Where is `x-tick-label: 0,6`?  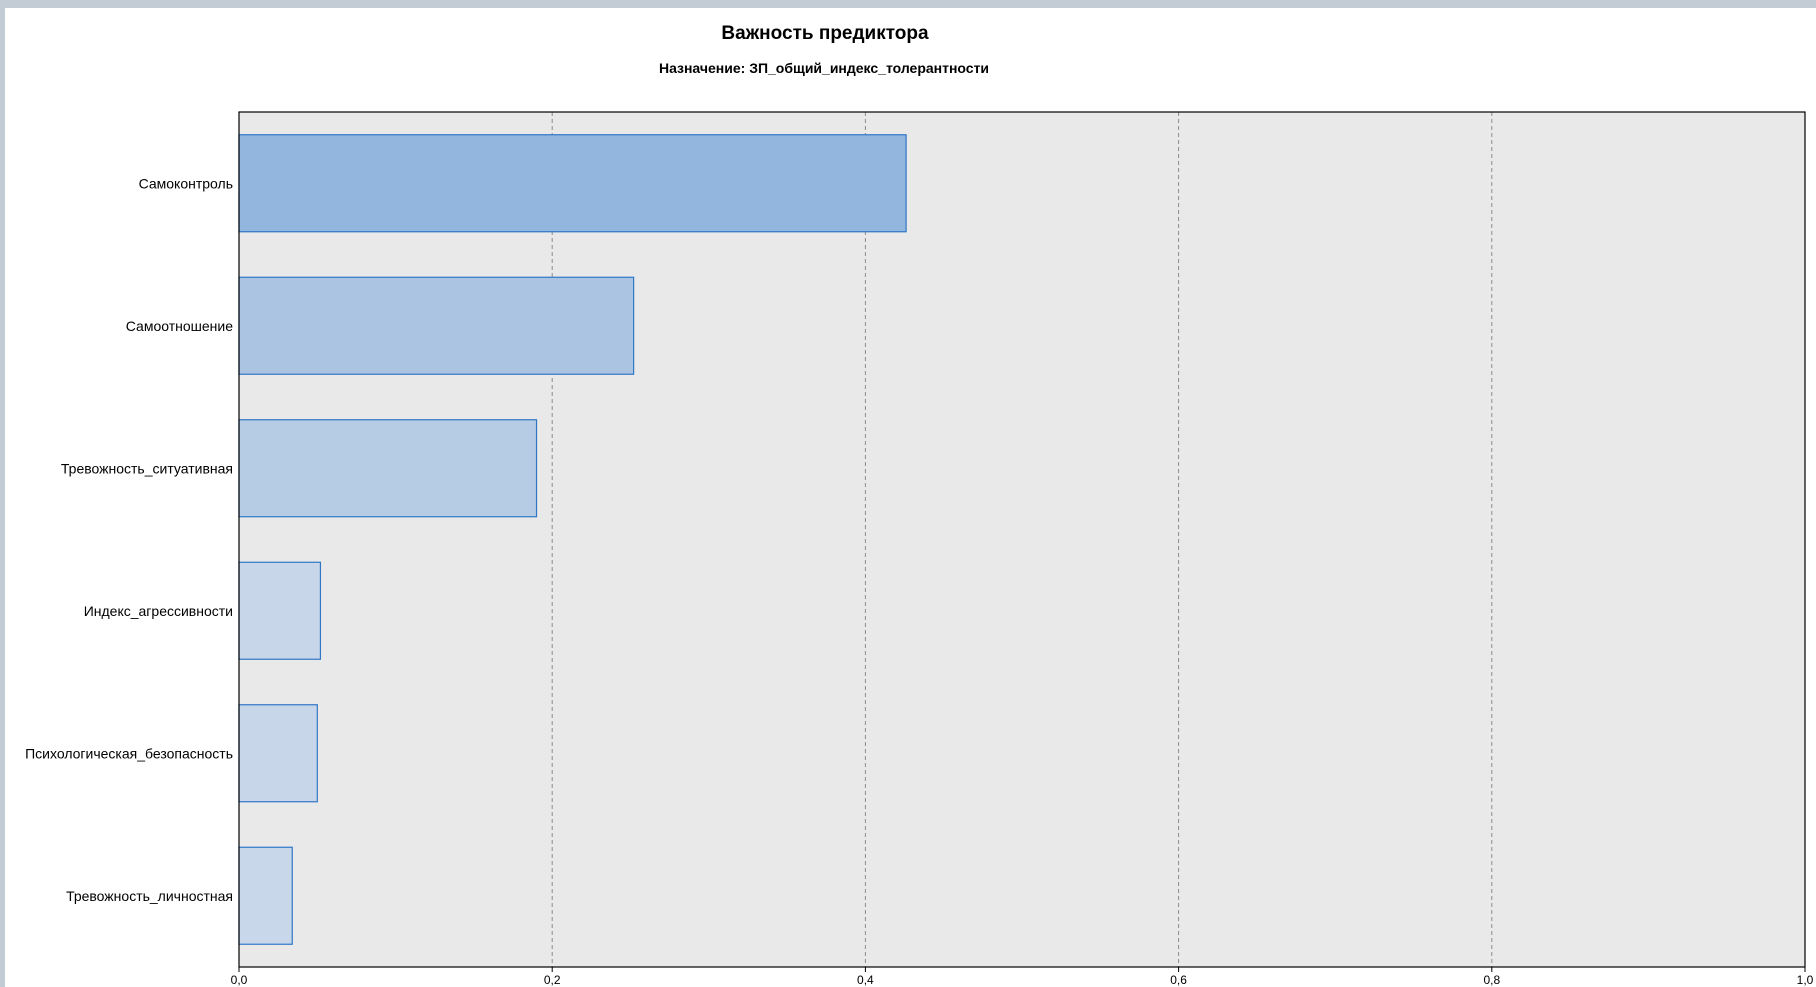 x-tick-label: 0,6 is located at coordinates (1178, 980).